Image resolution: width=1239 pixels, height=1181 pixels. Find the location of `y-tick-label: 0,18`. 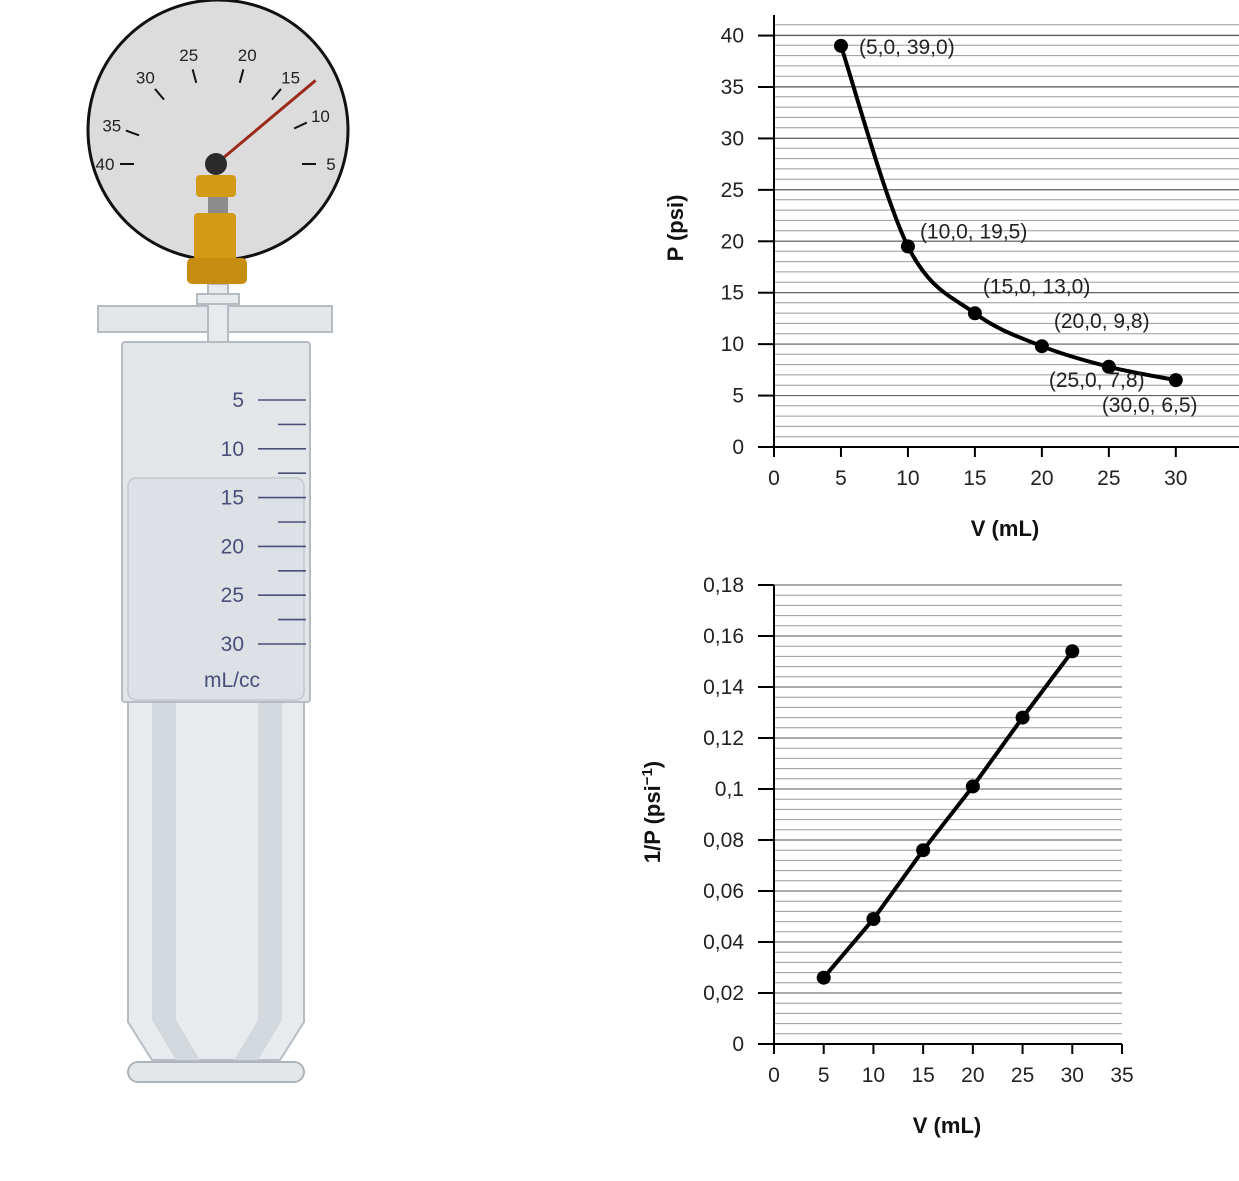

y-tick-label: 0,18 is located at coordinates (723, 585).